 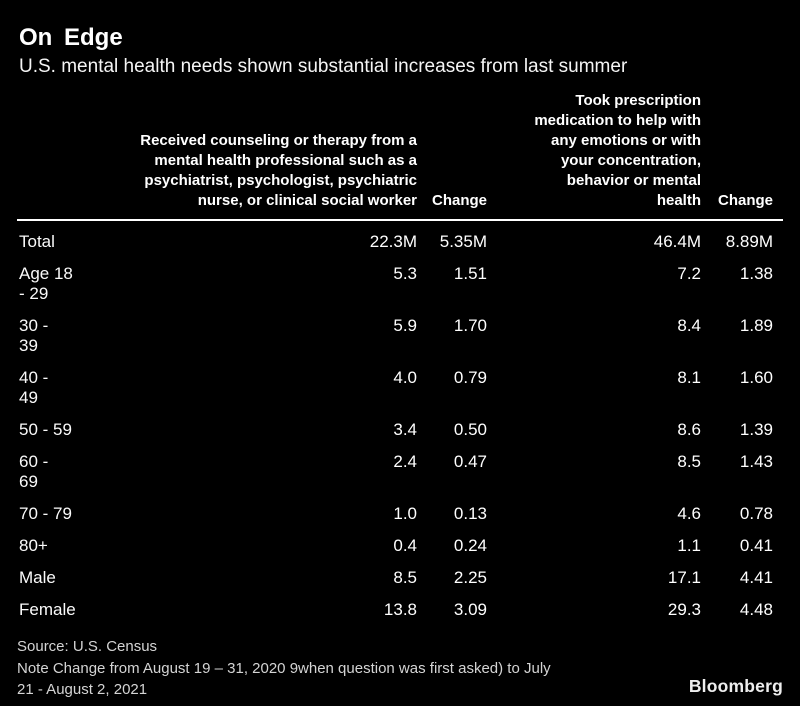 I want to click on column-header-change-1: Change, so click(x=459, y=200).